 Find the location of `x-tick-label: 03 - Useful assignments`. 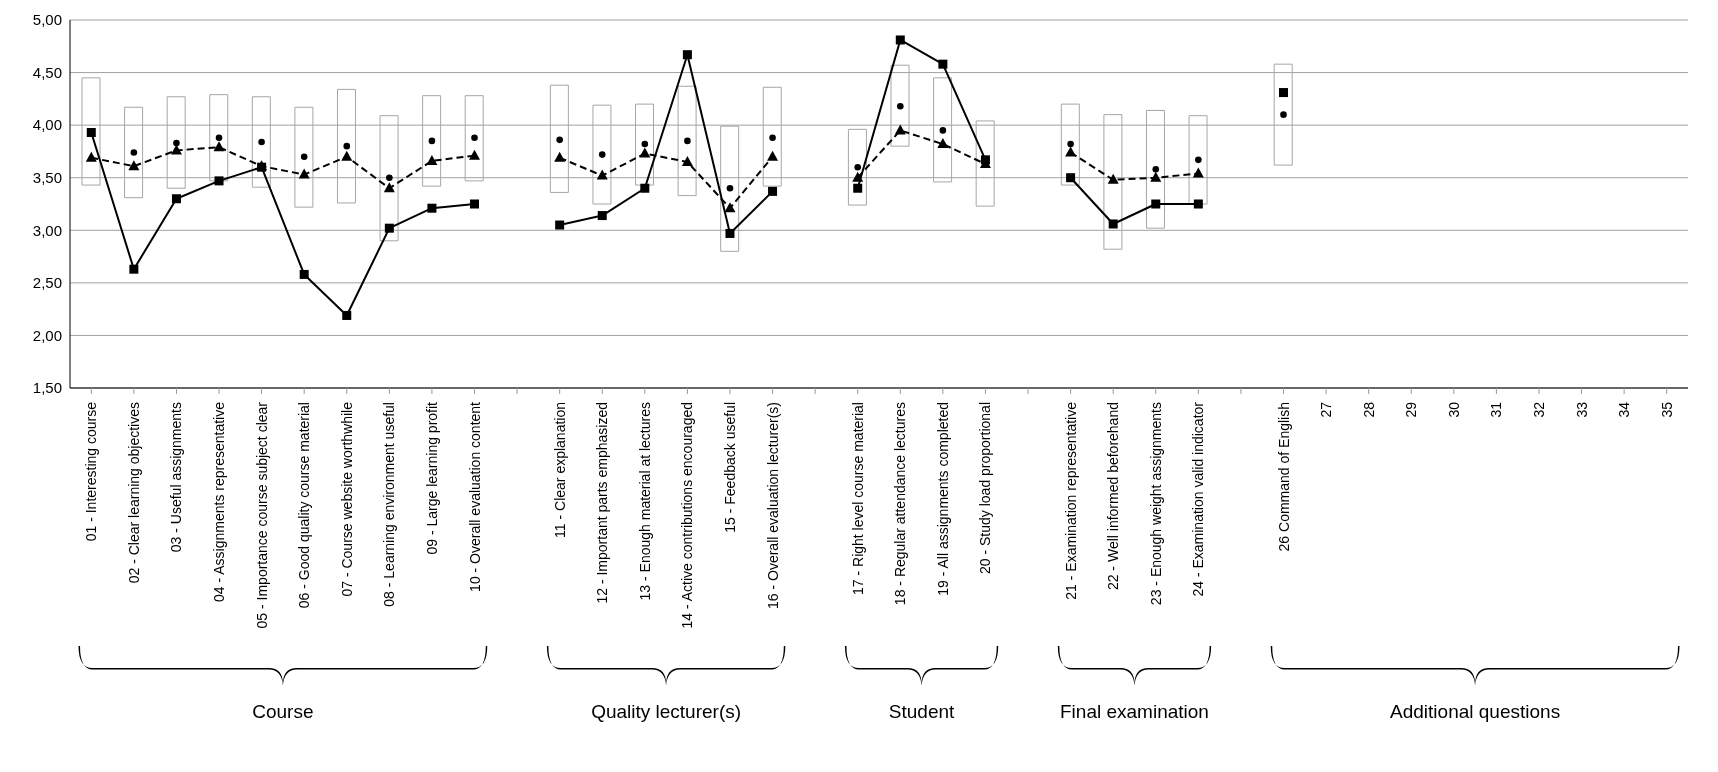

x-tick-label: 03 - Useful assignments is located at coordinates (176, 477).